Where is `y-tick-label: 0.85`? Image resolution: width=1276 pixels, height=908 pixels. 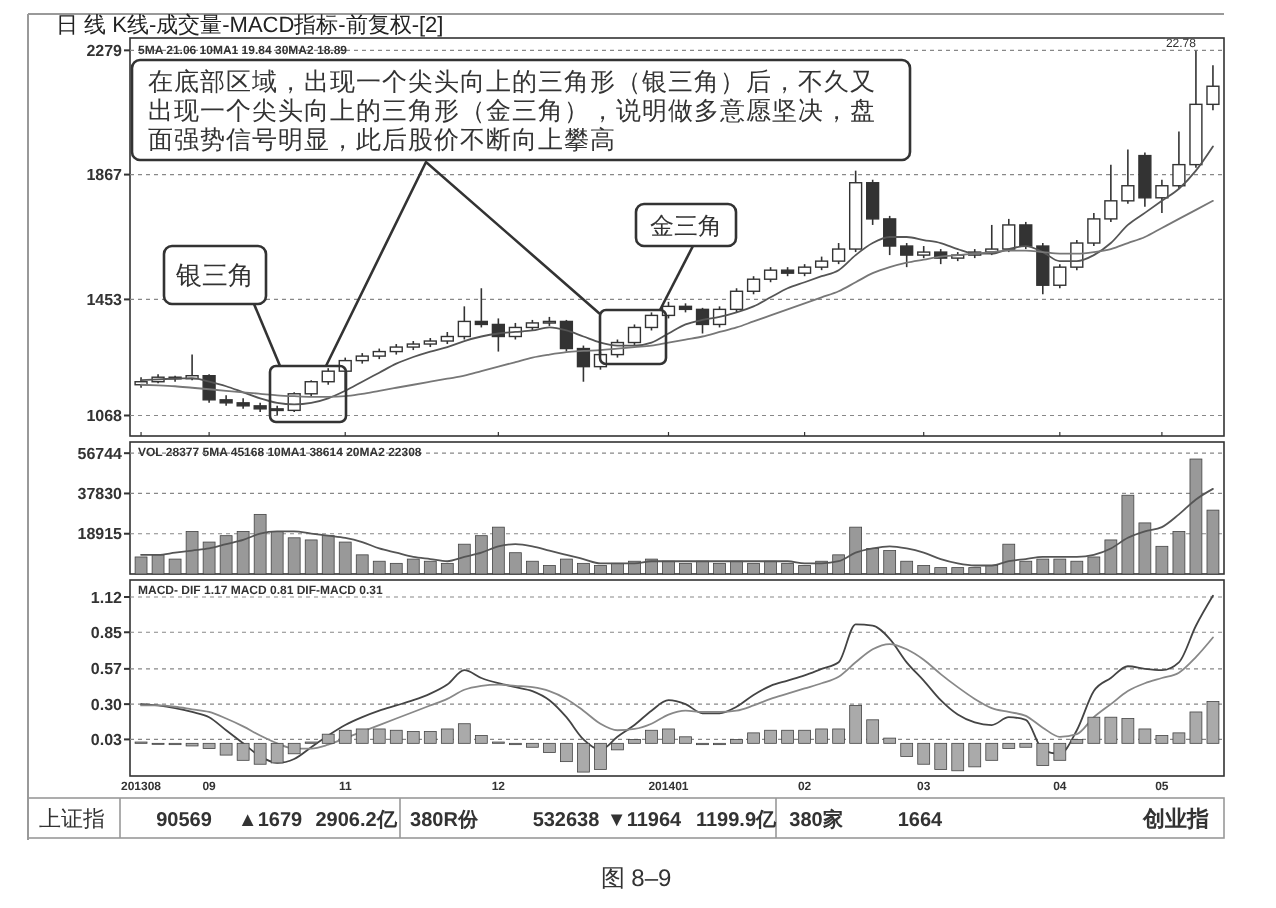 y-tick-label: 0.85 is located at coordinates (107, 632).